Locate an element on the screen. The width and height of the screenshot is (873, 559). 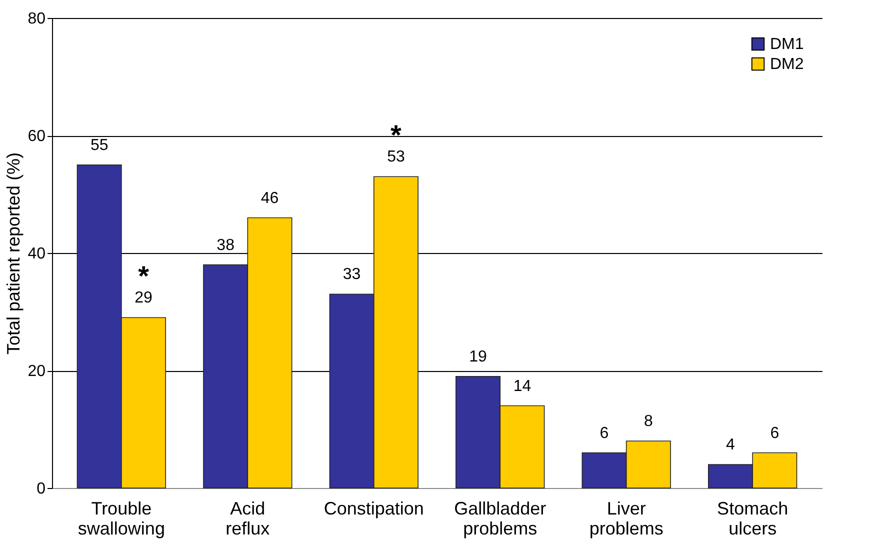
x-tick-label: Gallbladder problems is located at coordinates (500, 518).